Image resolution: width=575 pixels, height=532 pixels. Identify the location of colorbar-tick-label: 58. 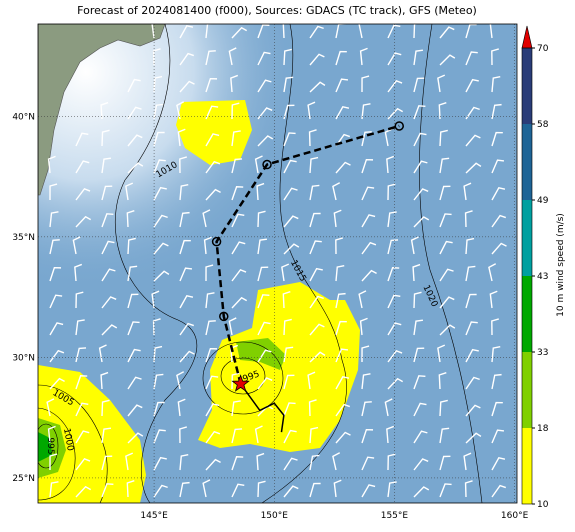
(543, 125).